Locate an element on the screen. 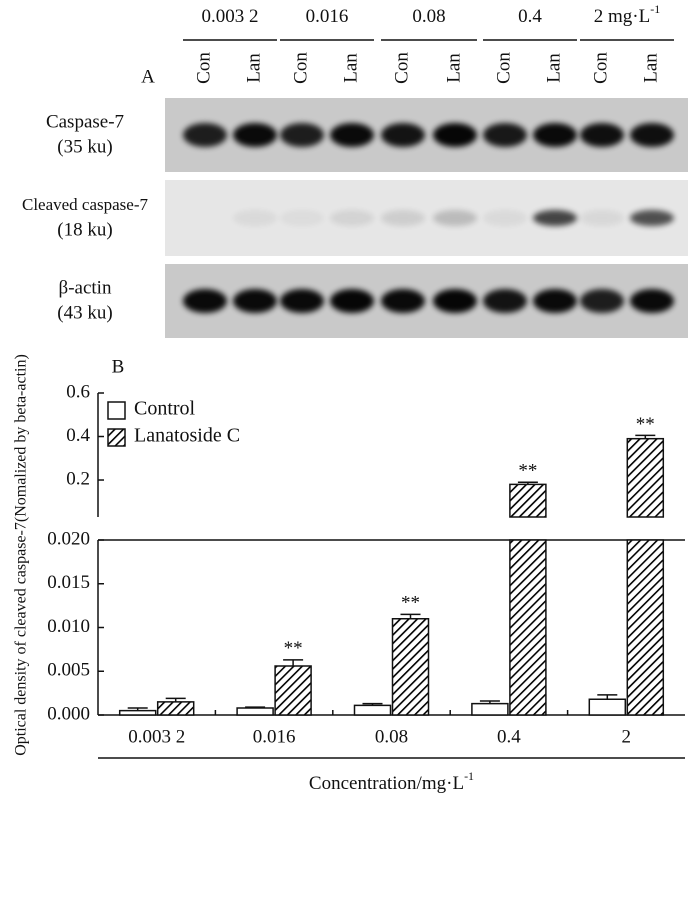 The width and height of the screenshot is (700, 904). x-tick-label: 0.016 is located at coordinates (274, 736).